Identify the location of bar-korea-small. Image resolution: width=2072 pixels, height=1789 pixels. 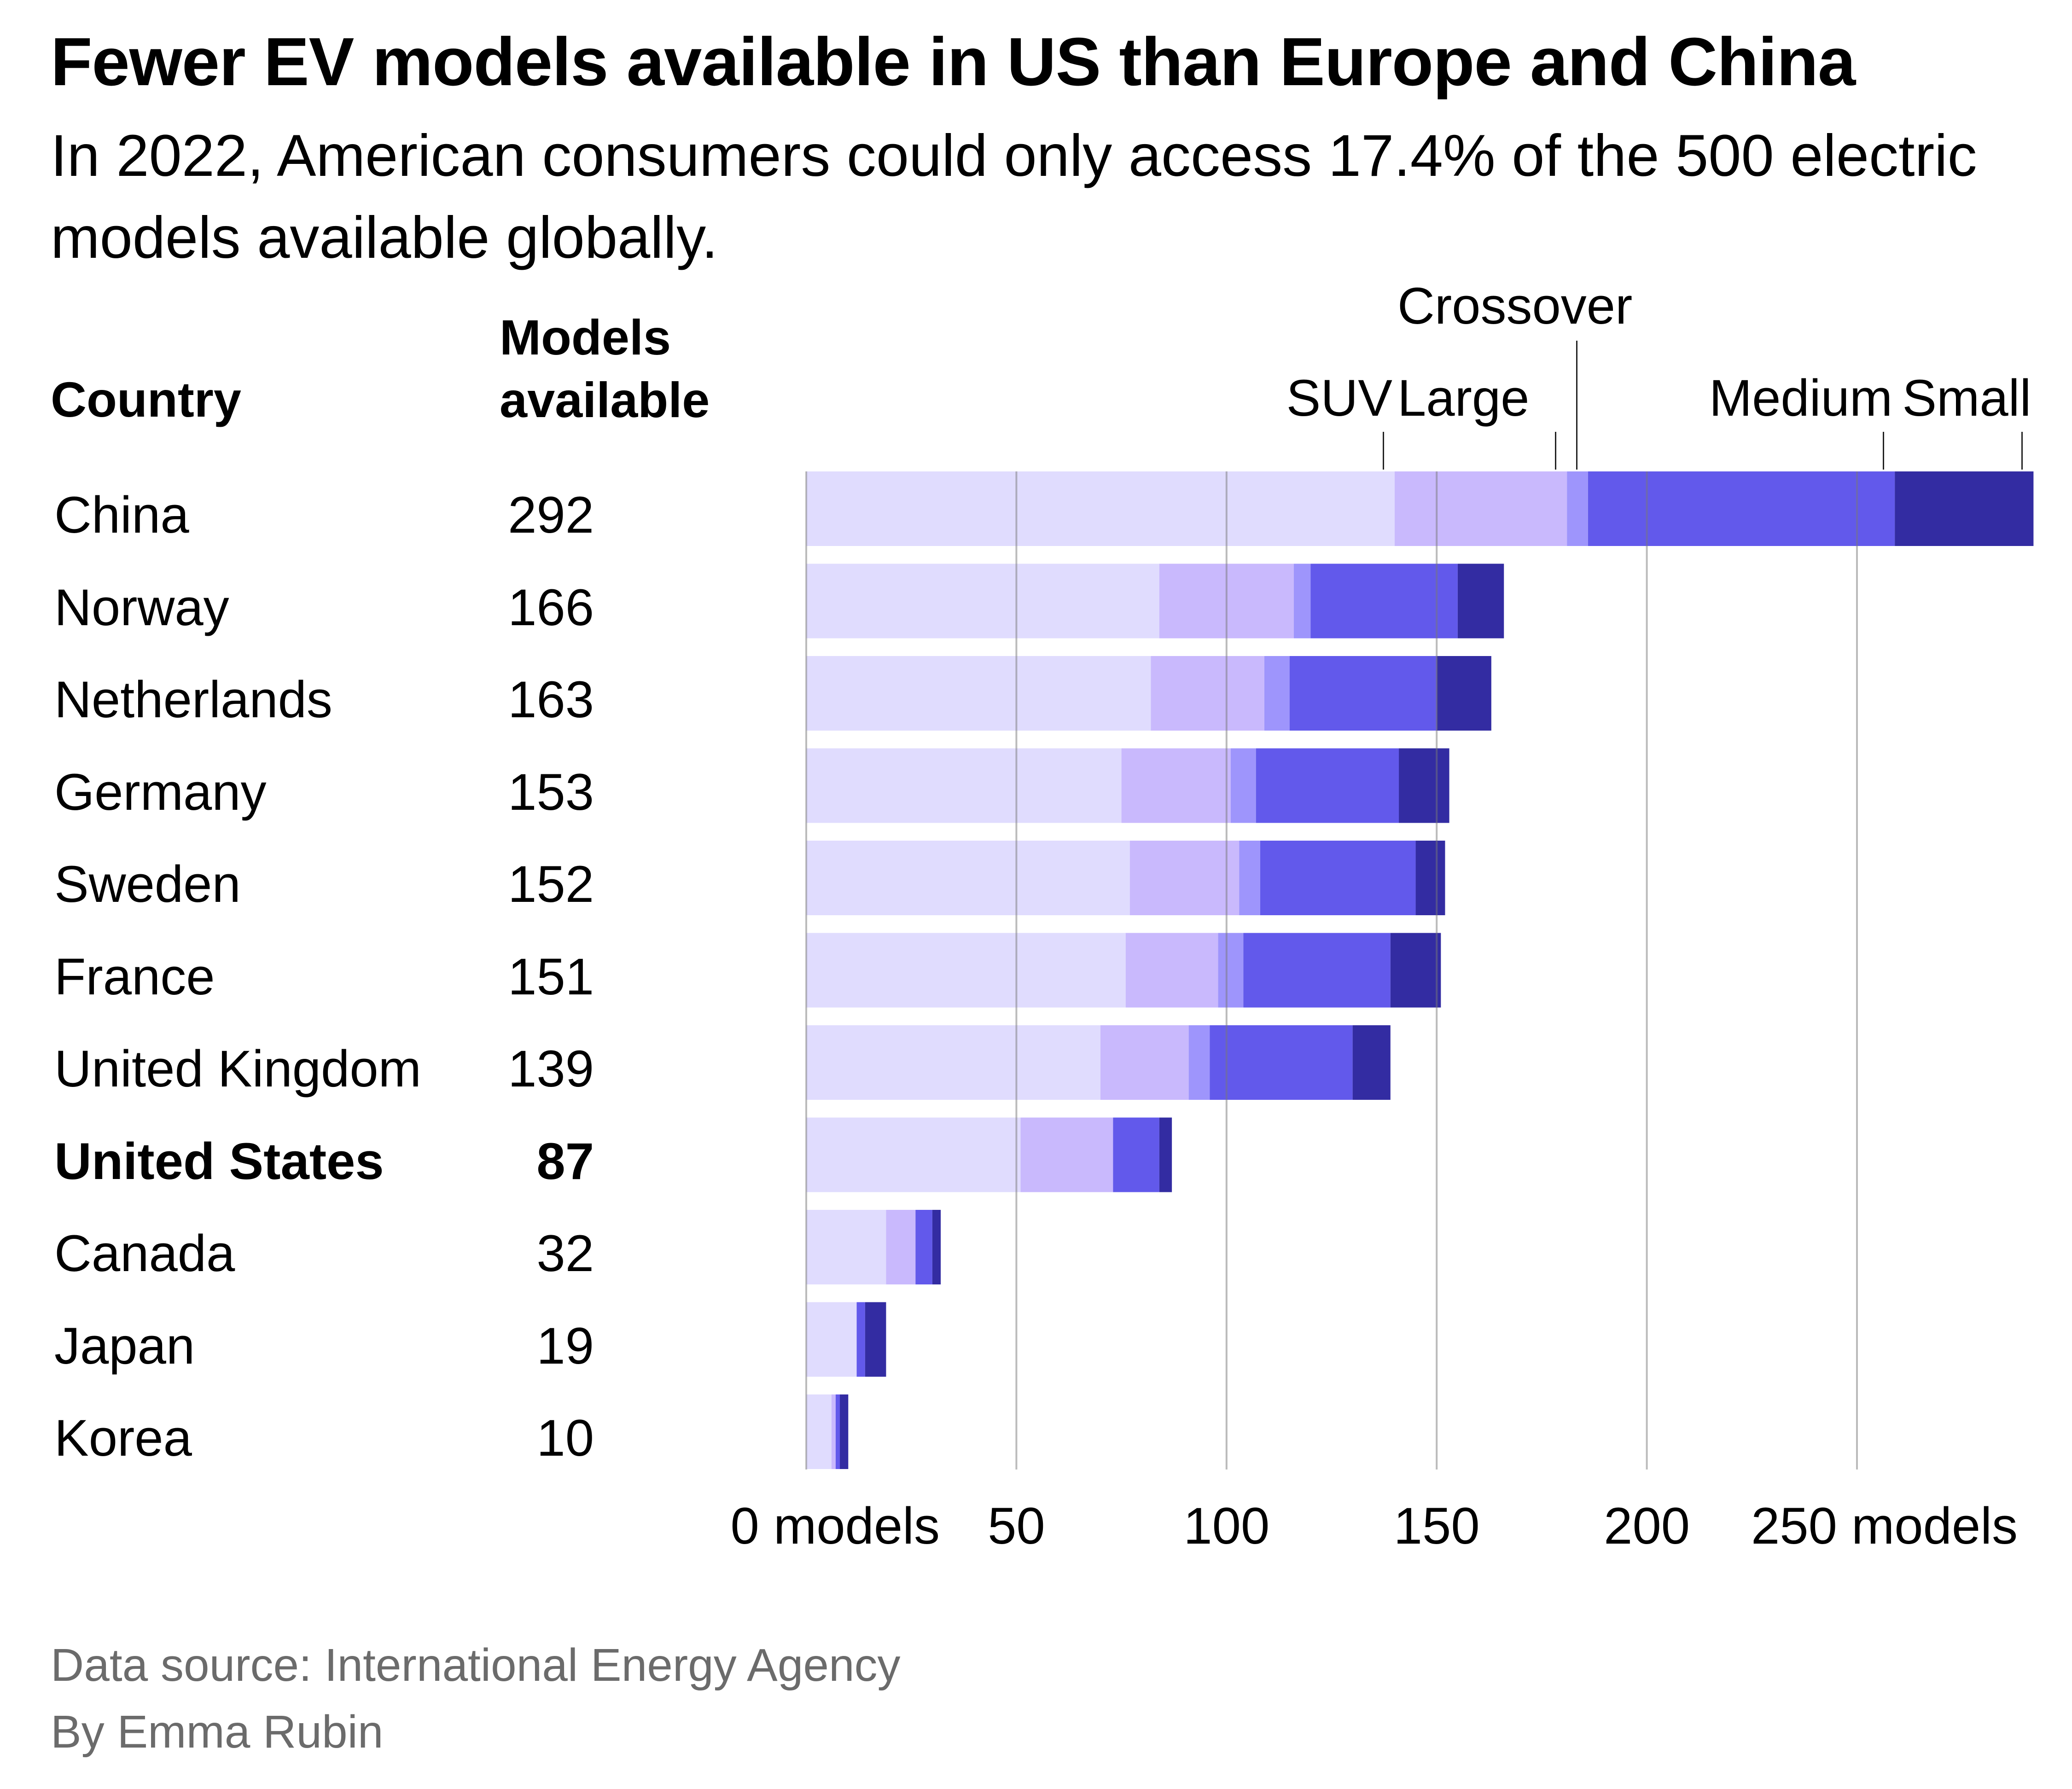
(844, 1431).